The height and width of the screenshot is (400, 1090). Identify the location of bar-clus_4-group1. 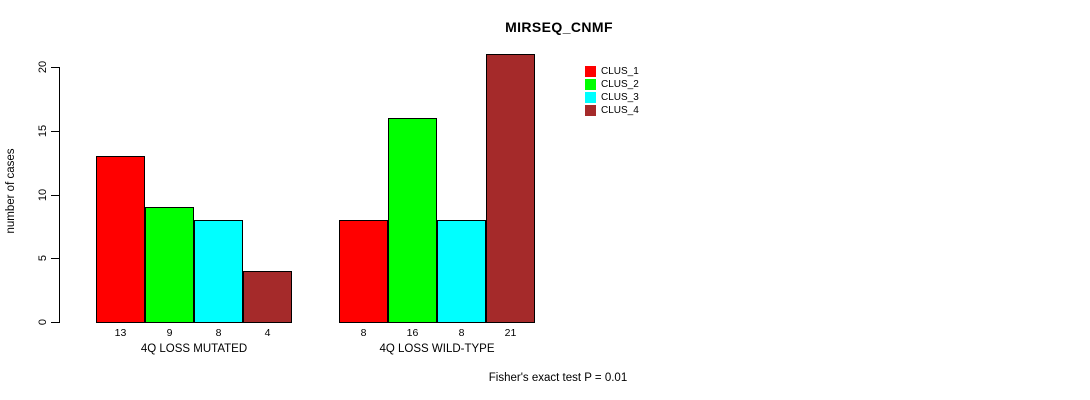
(267, 297).